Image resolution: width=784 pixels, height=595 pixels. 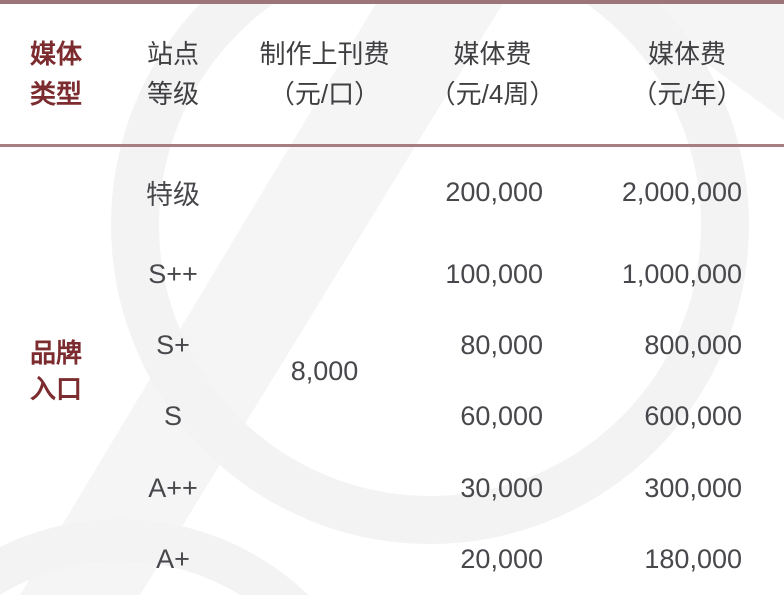 What do you see at coordinates (55, 353) in the screenshot?
I see `media-type-line1: 品牌` at bounding box center [55, 353].